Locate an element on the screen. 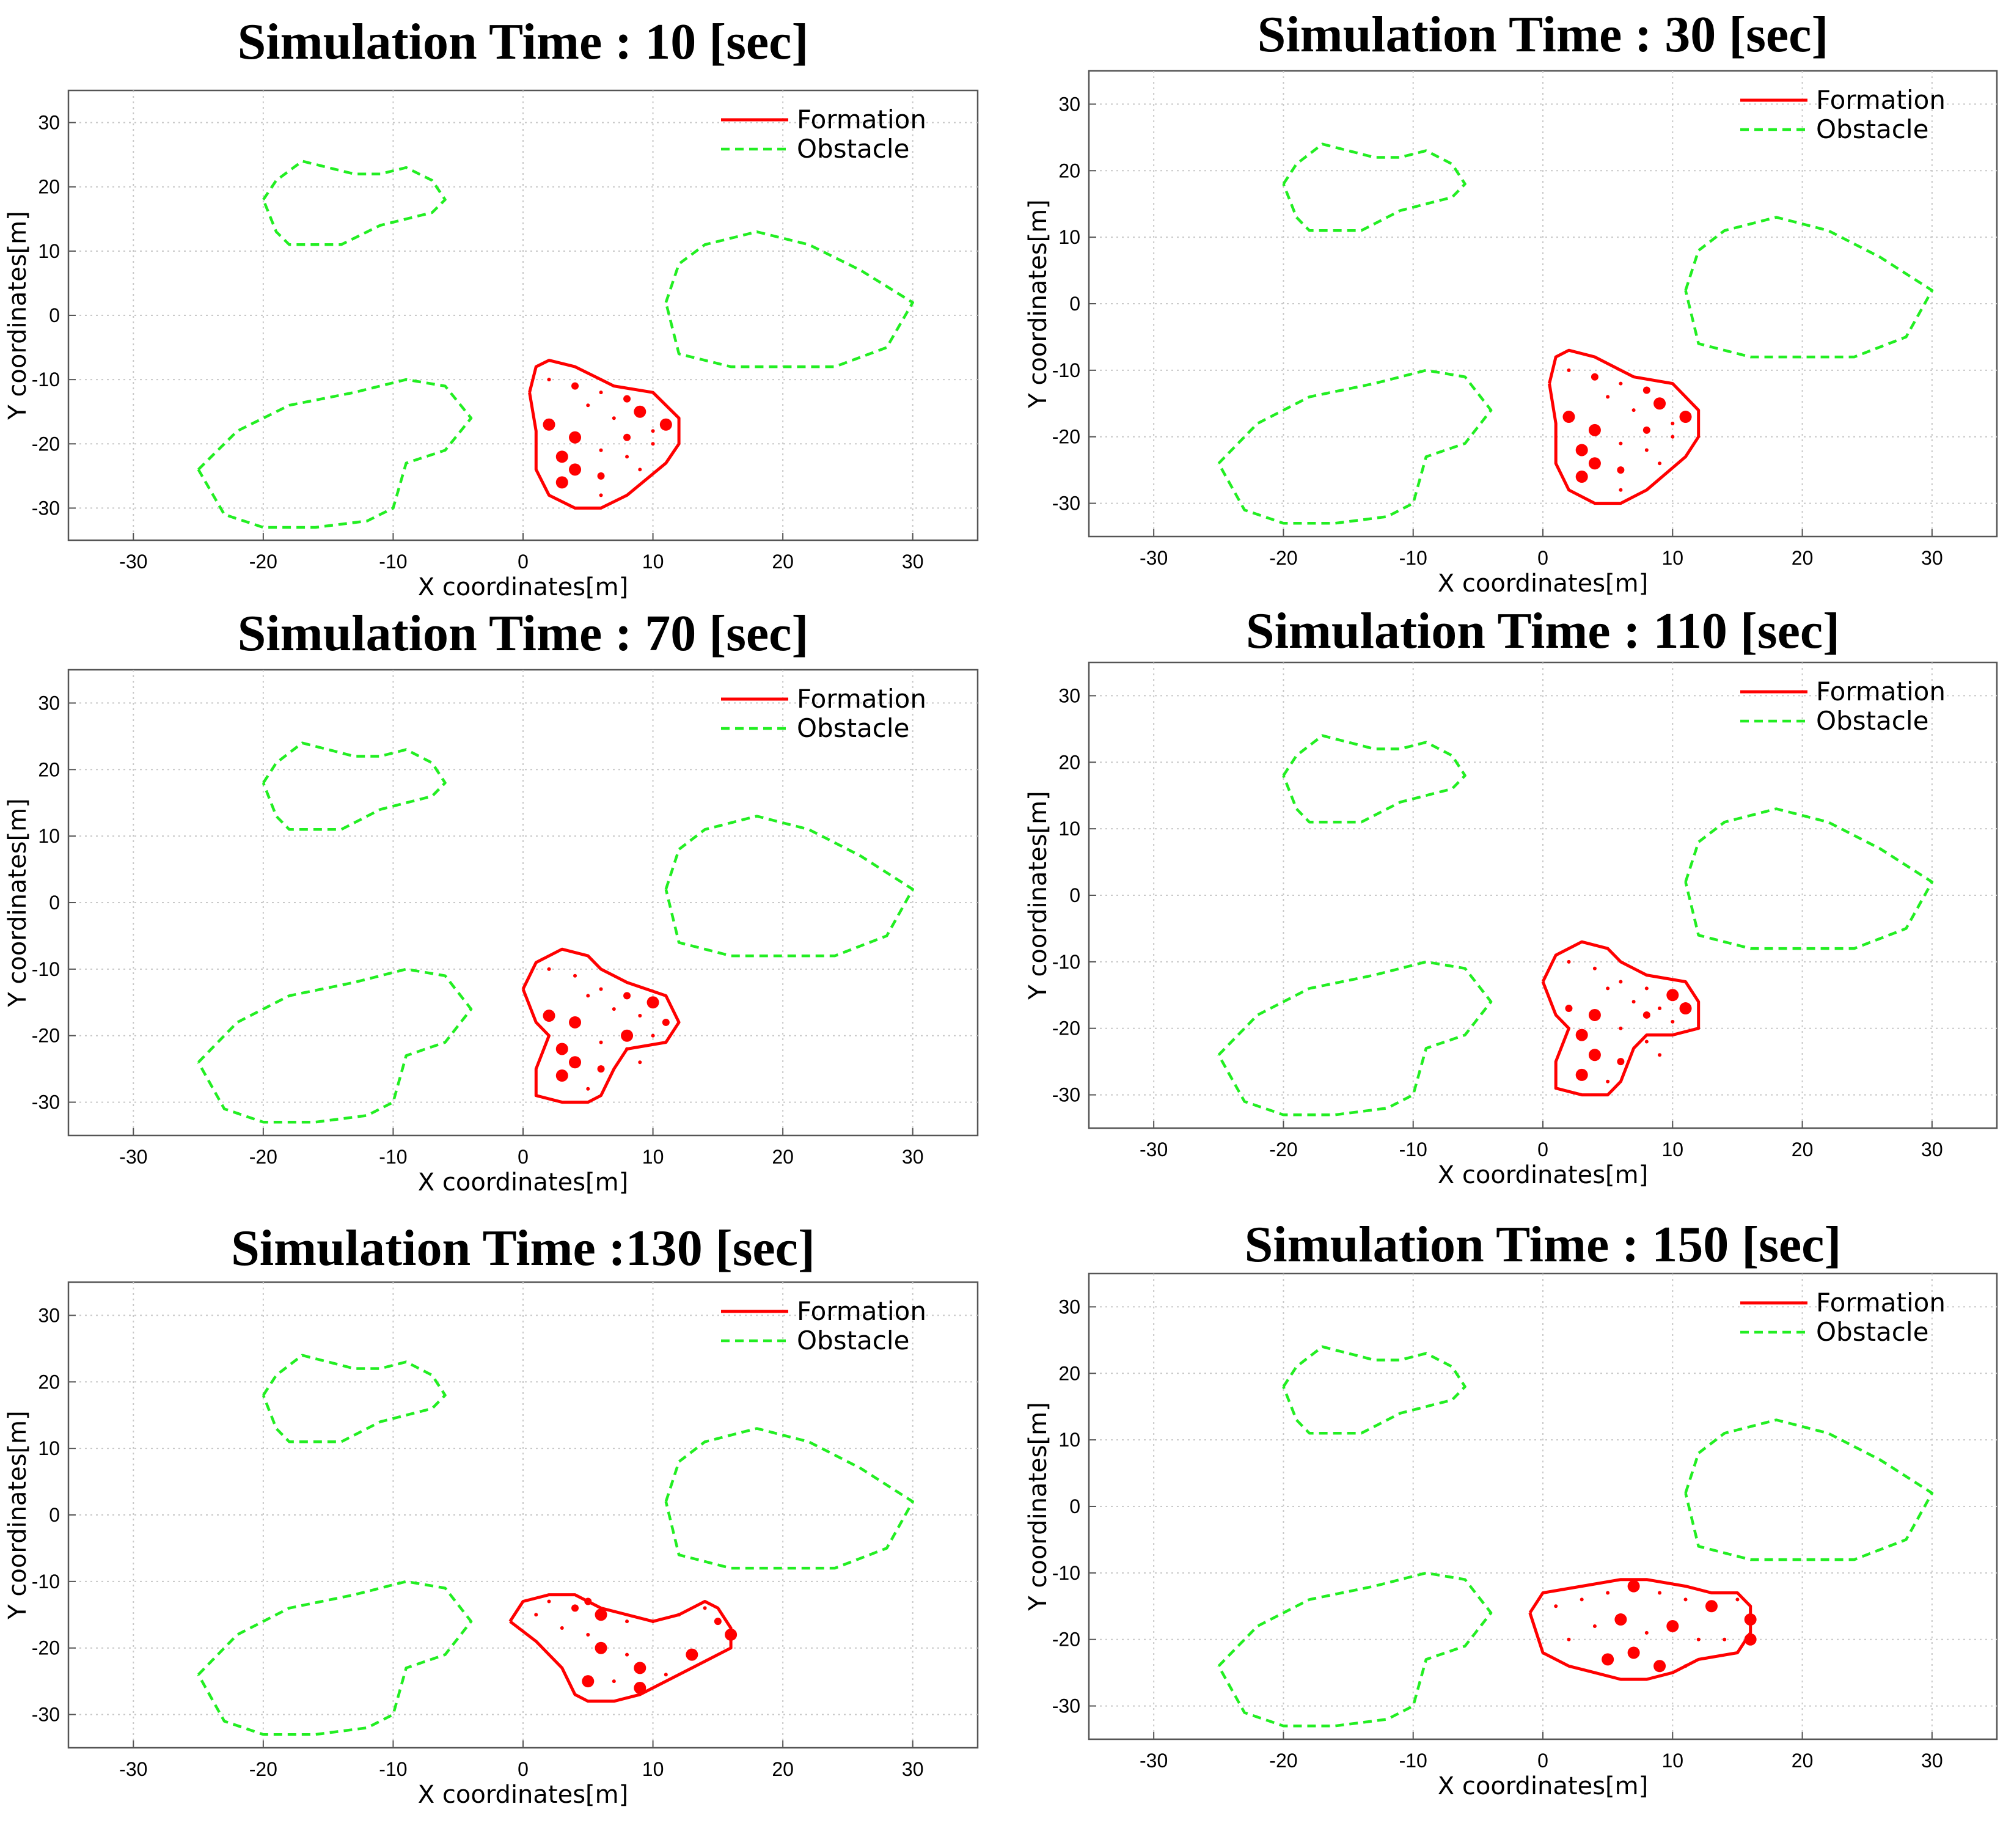 The width and height of the screenshot is (2014, 1848). chart-title: Simulation Time : 110 [sec] is located at coordinates (1543, 631).